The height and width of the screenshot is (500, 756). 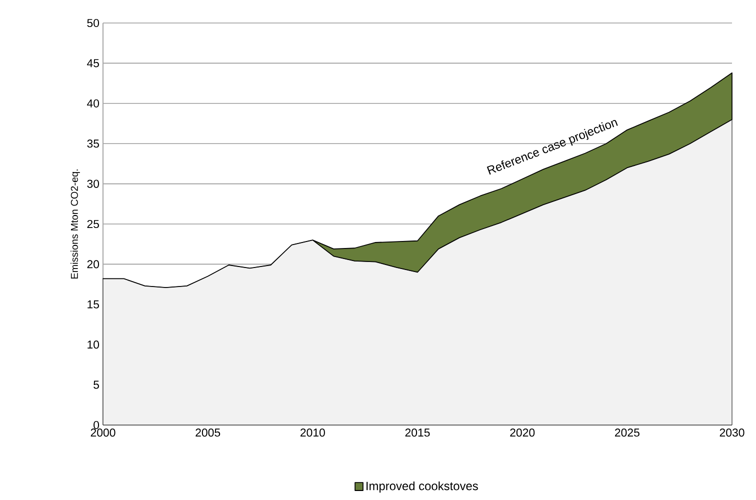 What do you see at coordinates (93, 224) in the screenshot?
I see `y-tick-label: 25` at bounding box center [93, 224].